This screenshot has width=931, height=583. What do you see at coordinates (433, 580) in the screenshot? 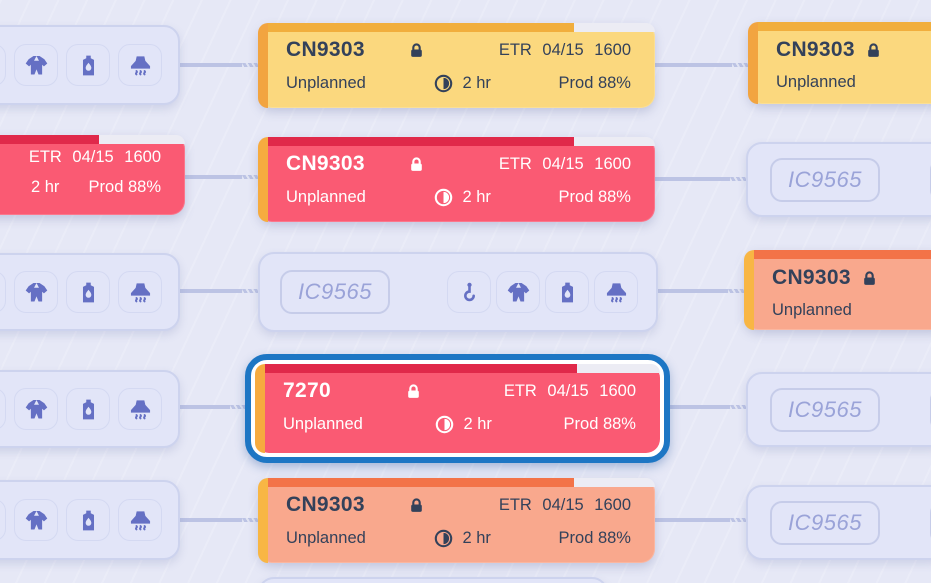
I see `clipped-bottom-card` at bounding box center [433, 580].